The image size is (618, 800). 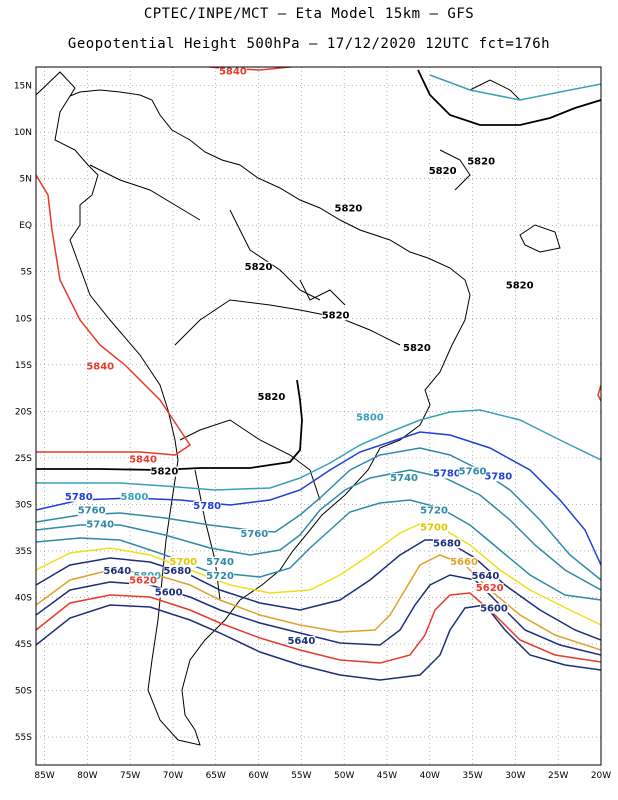 I want to click on lat-tick-label: 10N, so click(x=23, y=133).